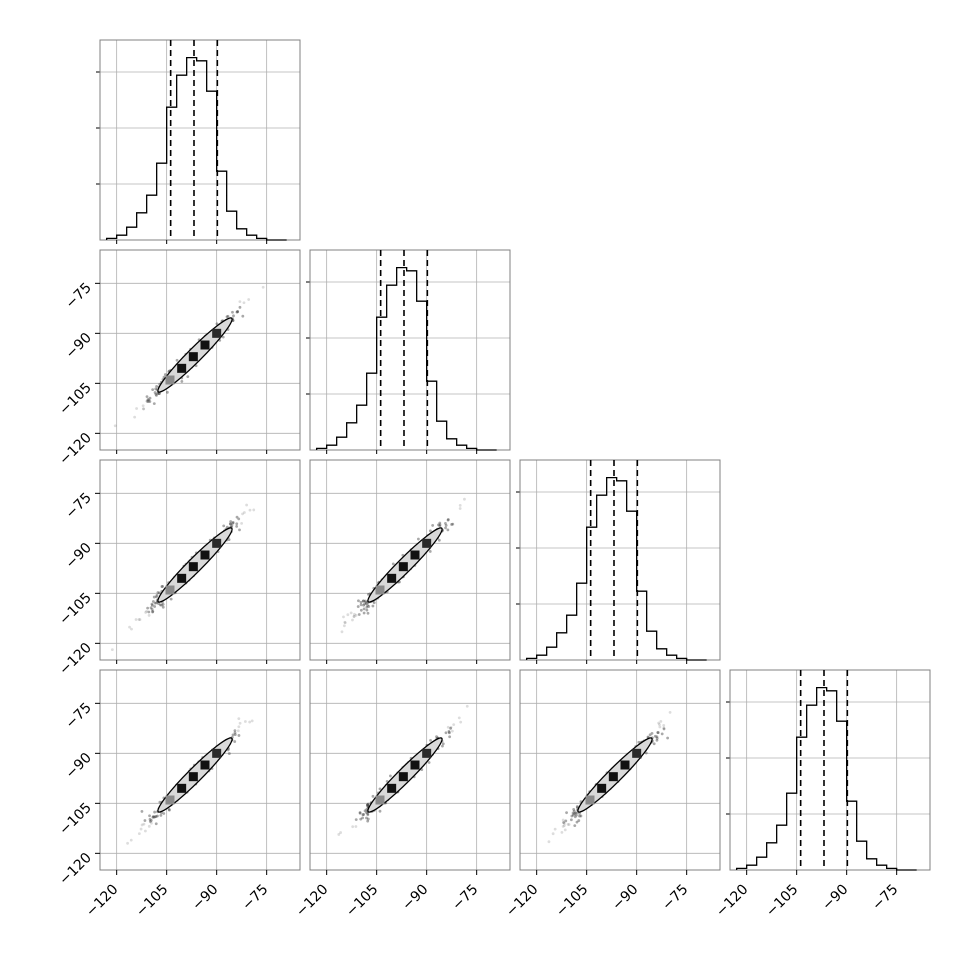 The image size is (970, 970). What do you see at coordinates (782, 901) in the screenshot?
I see `x-tick-label: −105` at bounding box center [782, 901].